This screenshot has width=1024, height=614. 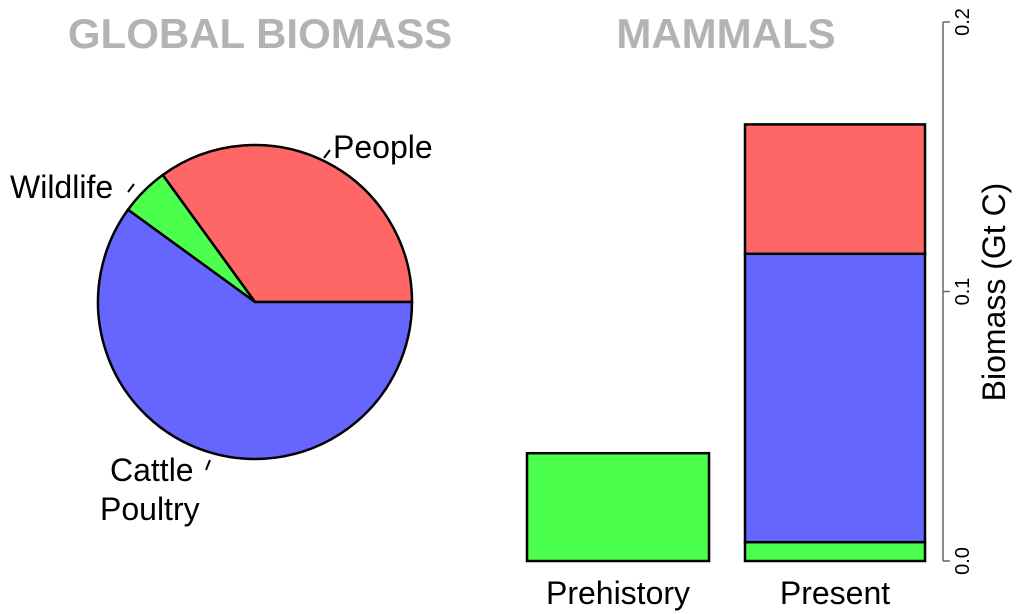 What do you see at coordinates (260, 33) in the screenshot?
I see `pie-title: GLOBAL BIOMASS` at bounding box center [260, 33].